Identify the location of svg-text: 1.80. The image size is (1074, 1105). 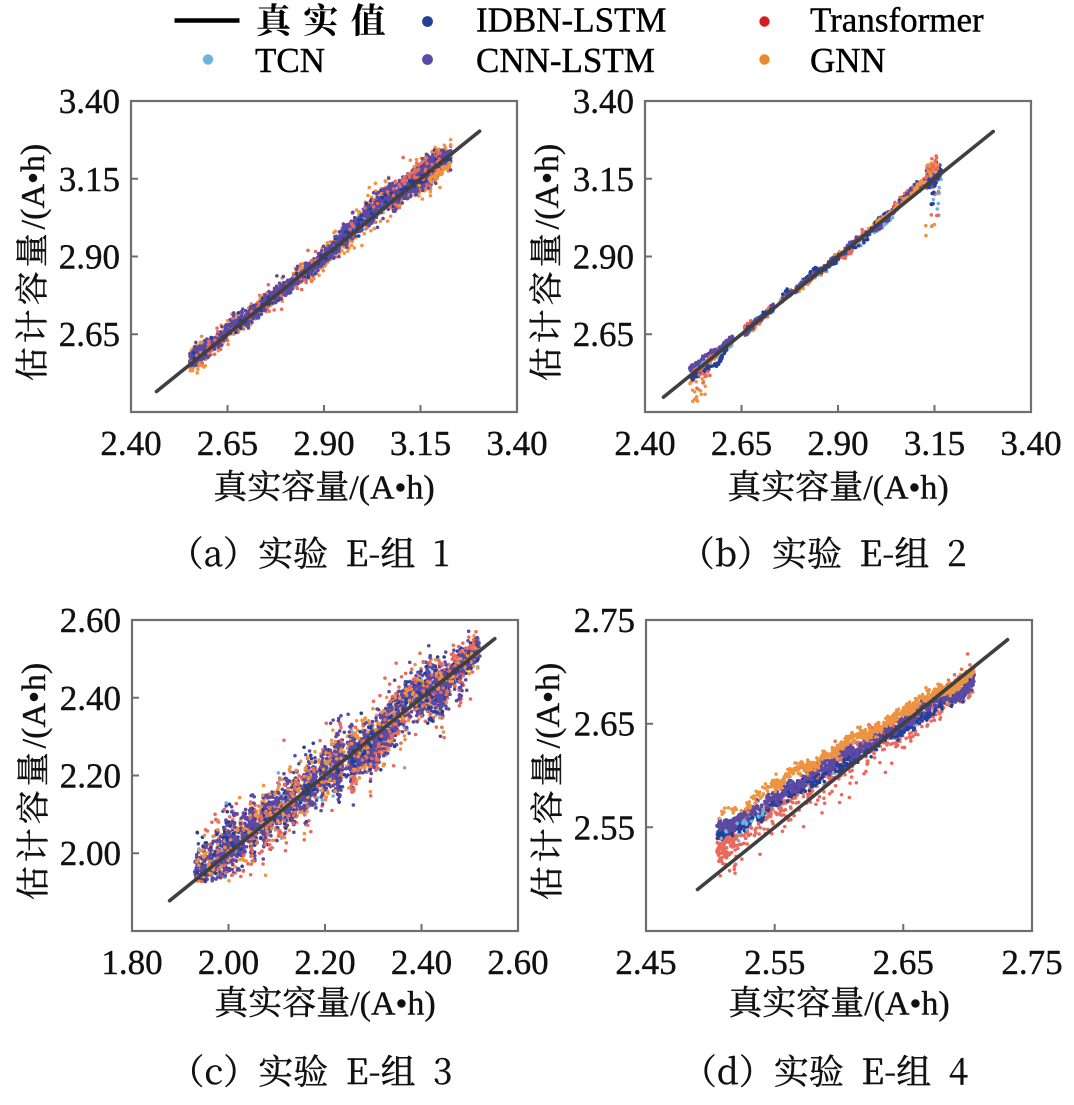
(131, 962).